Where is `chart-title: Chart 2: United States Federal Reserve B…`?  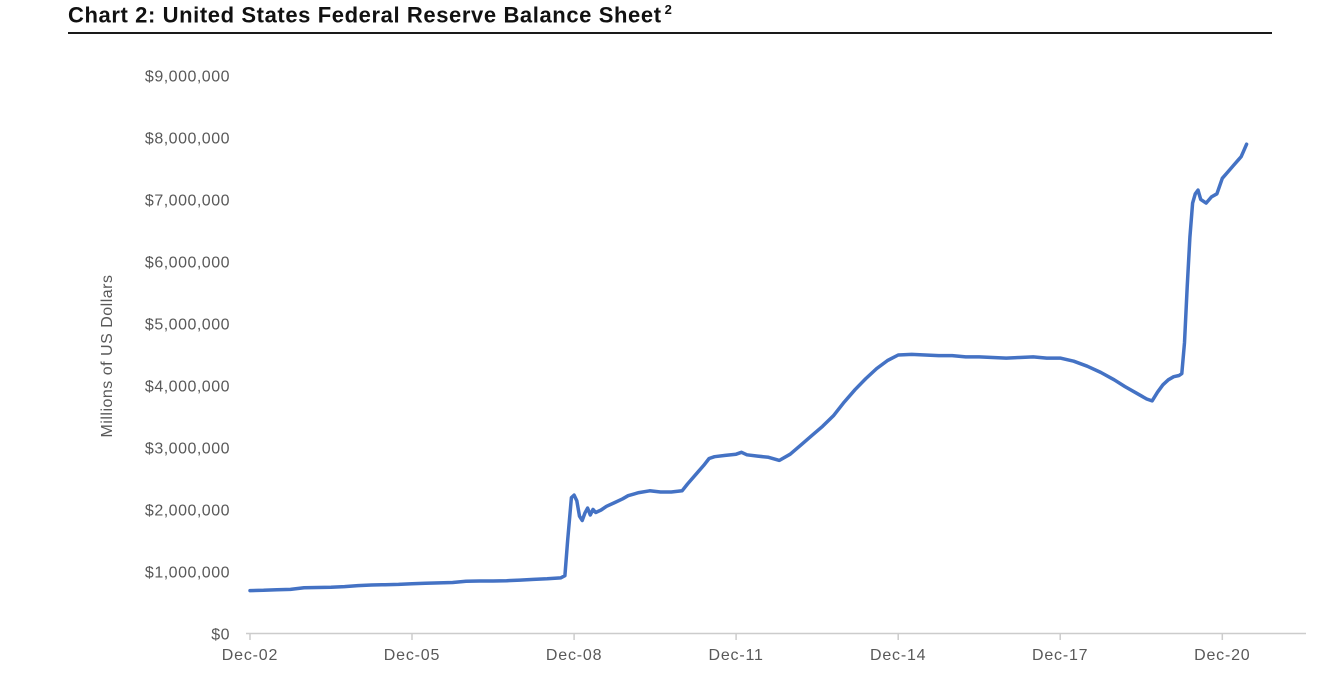 chart-title: Chart 2: United States Federal Reserve B… is located at coordinates (370, 15).